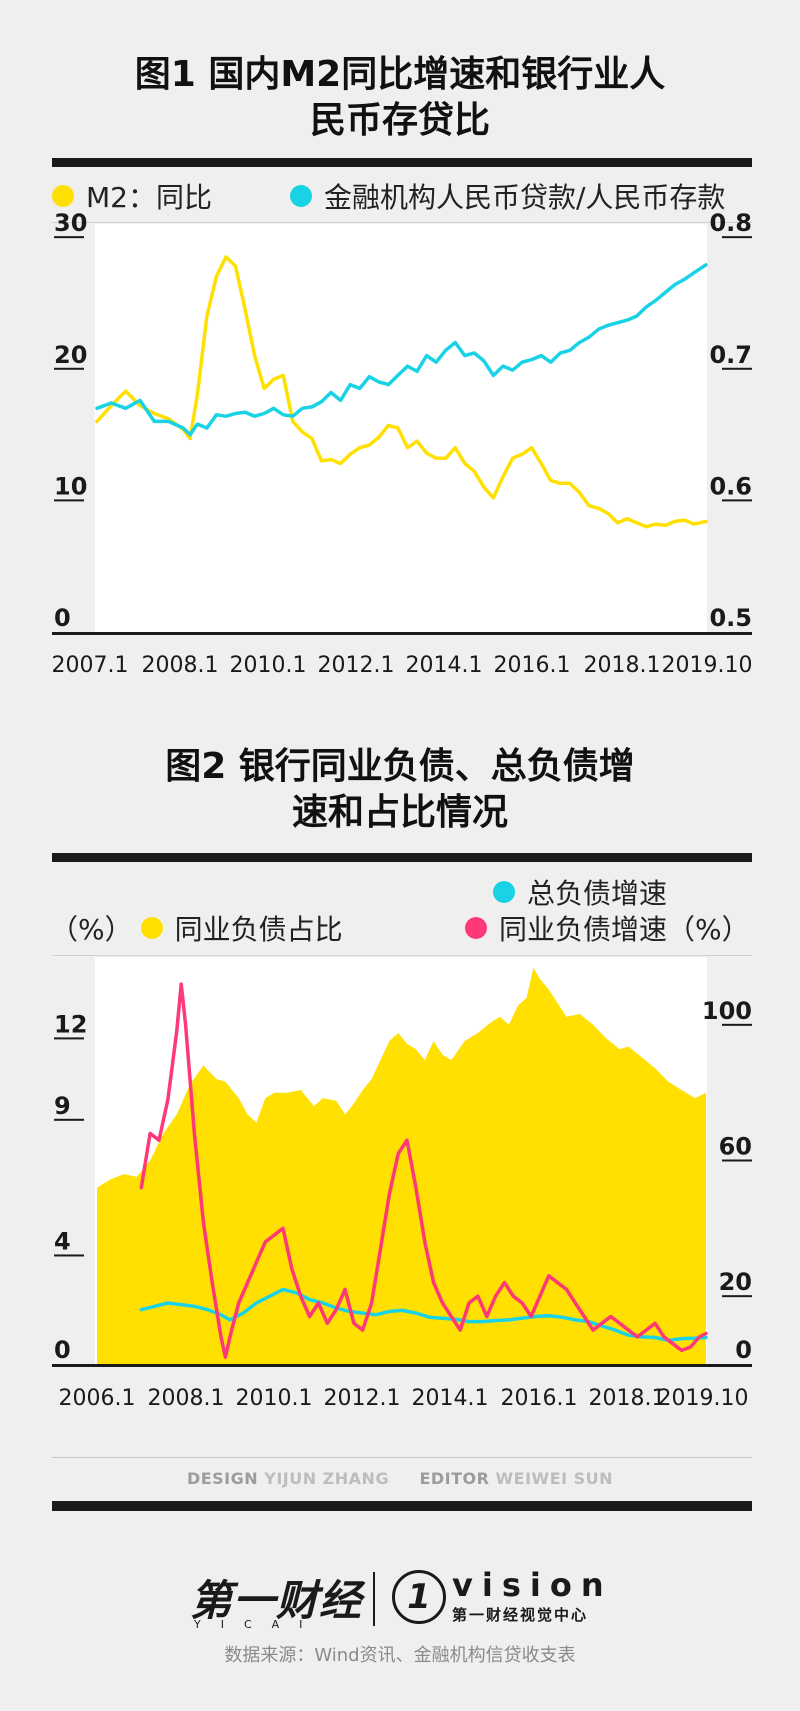  I want to click on chart1-title: 图1 国内M2同比增速和银行业人民币存贷比, so click(400, 97).